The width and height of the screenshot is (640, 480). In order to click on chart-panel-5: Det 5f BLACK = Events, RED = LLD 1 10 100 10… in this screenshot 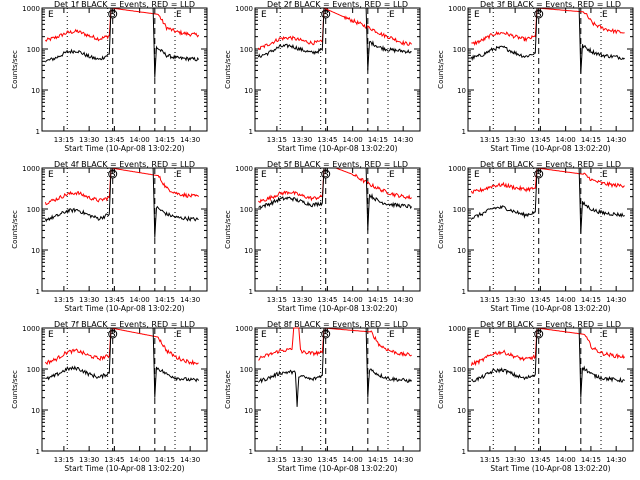, I will do `click(322, 236)`.